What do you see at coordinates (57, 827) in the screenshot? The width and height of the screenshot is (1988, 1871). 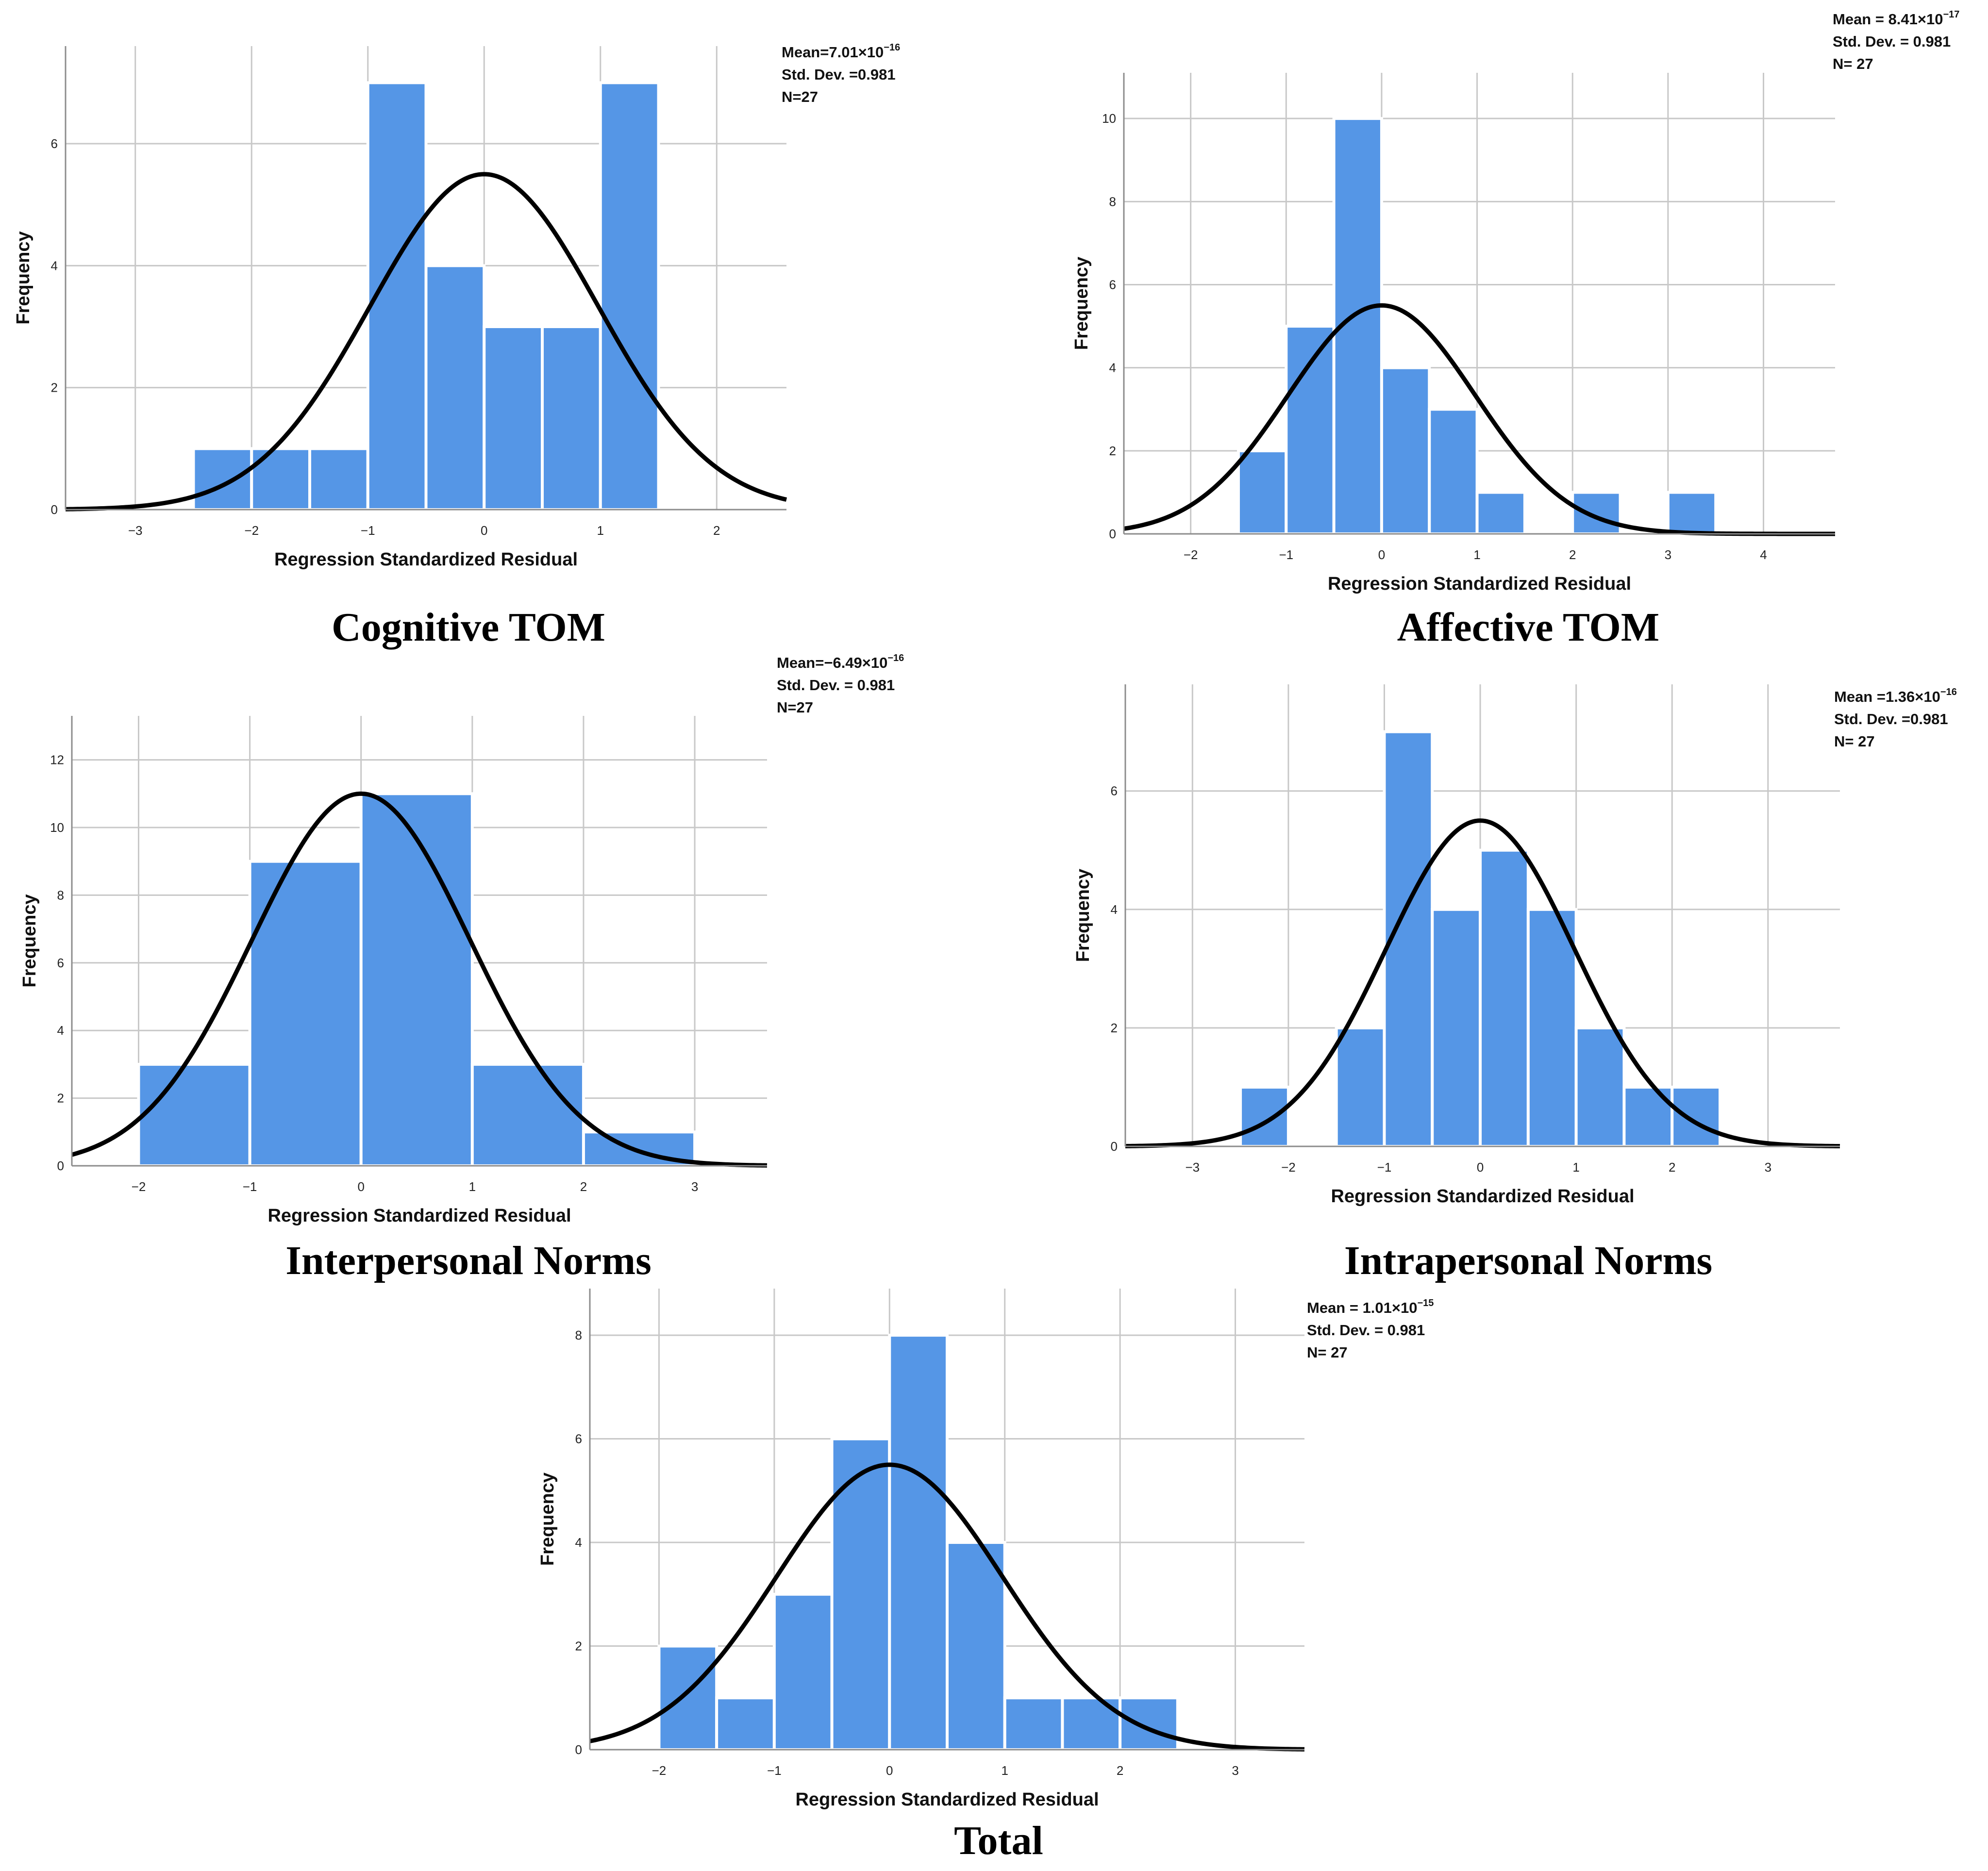 I see `y-tick-label: 10` at bounding box center [57, 827].